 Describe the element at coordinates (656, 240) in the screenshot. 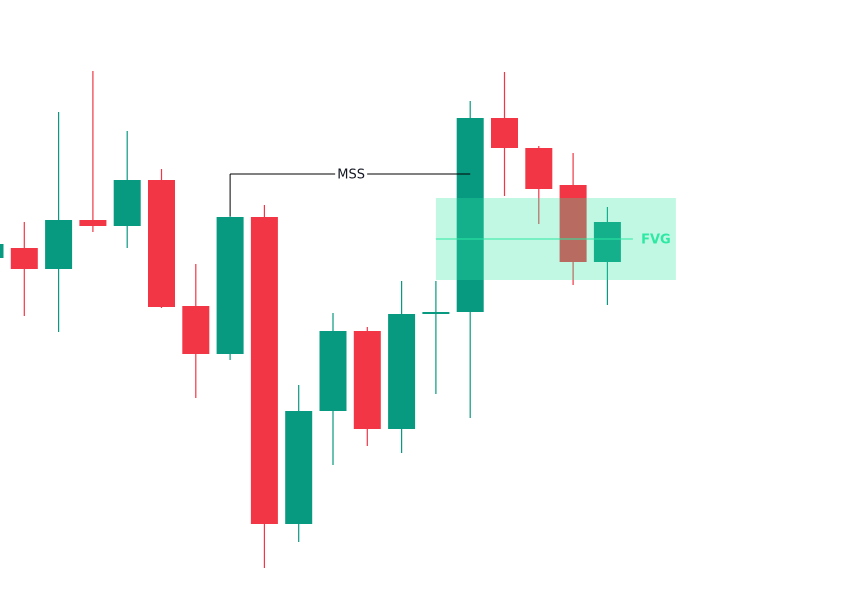

I see `fvg-label: FVG` at that location.